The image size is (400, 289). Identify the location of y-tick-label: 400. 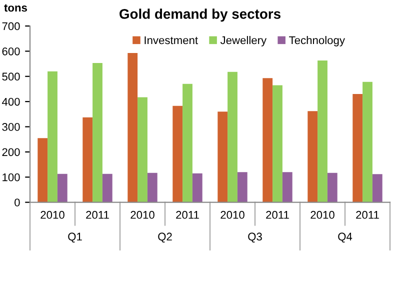
(11, 102).